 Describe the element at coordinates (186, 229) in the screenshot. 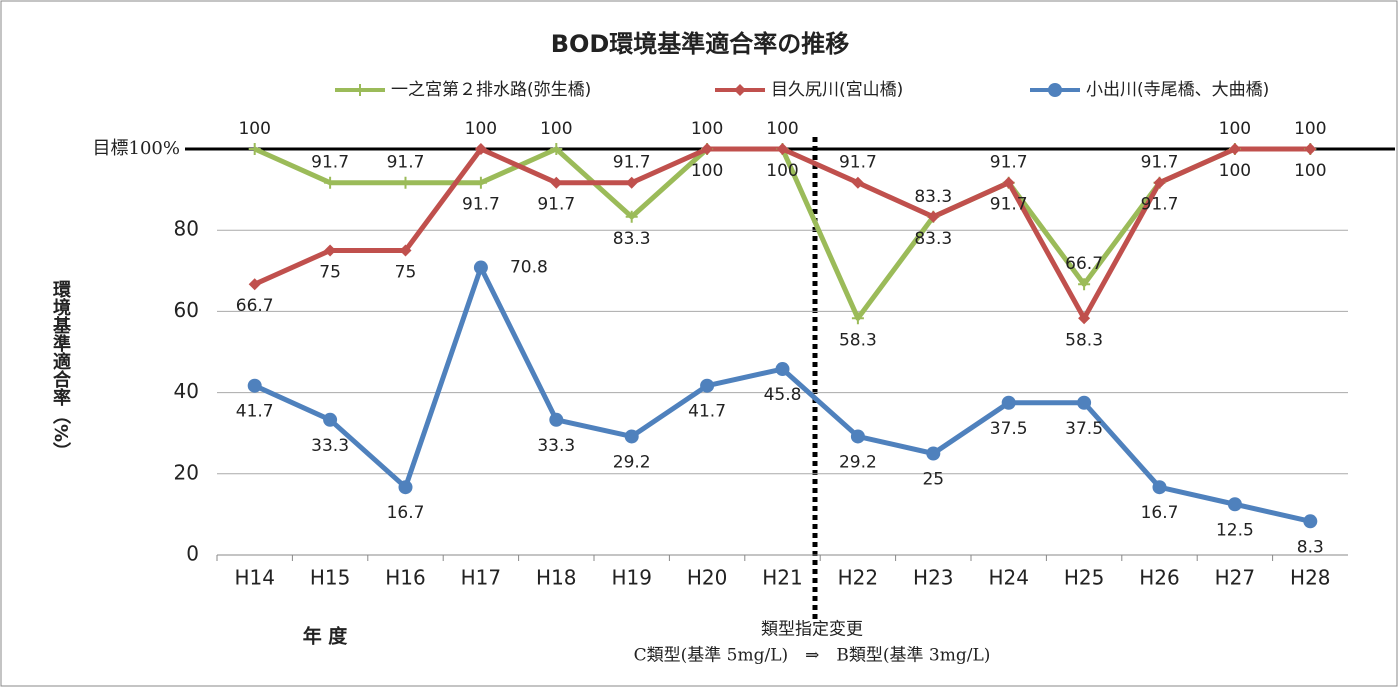

I see `y-tick-label: 80` at that location.